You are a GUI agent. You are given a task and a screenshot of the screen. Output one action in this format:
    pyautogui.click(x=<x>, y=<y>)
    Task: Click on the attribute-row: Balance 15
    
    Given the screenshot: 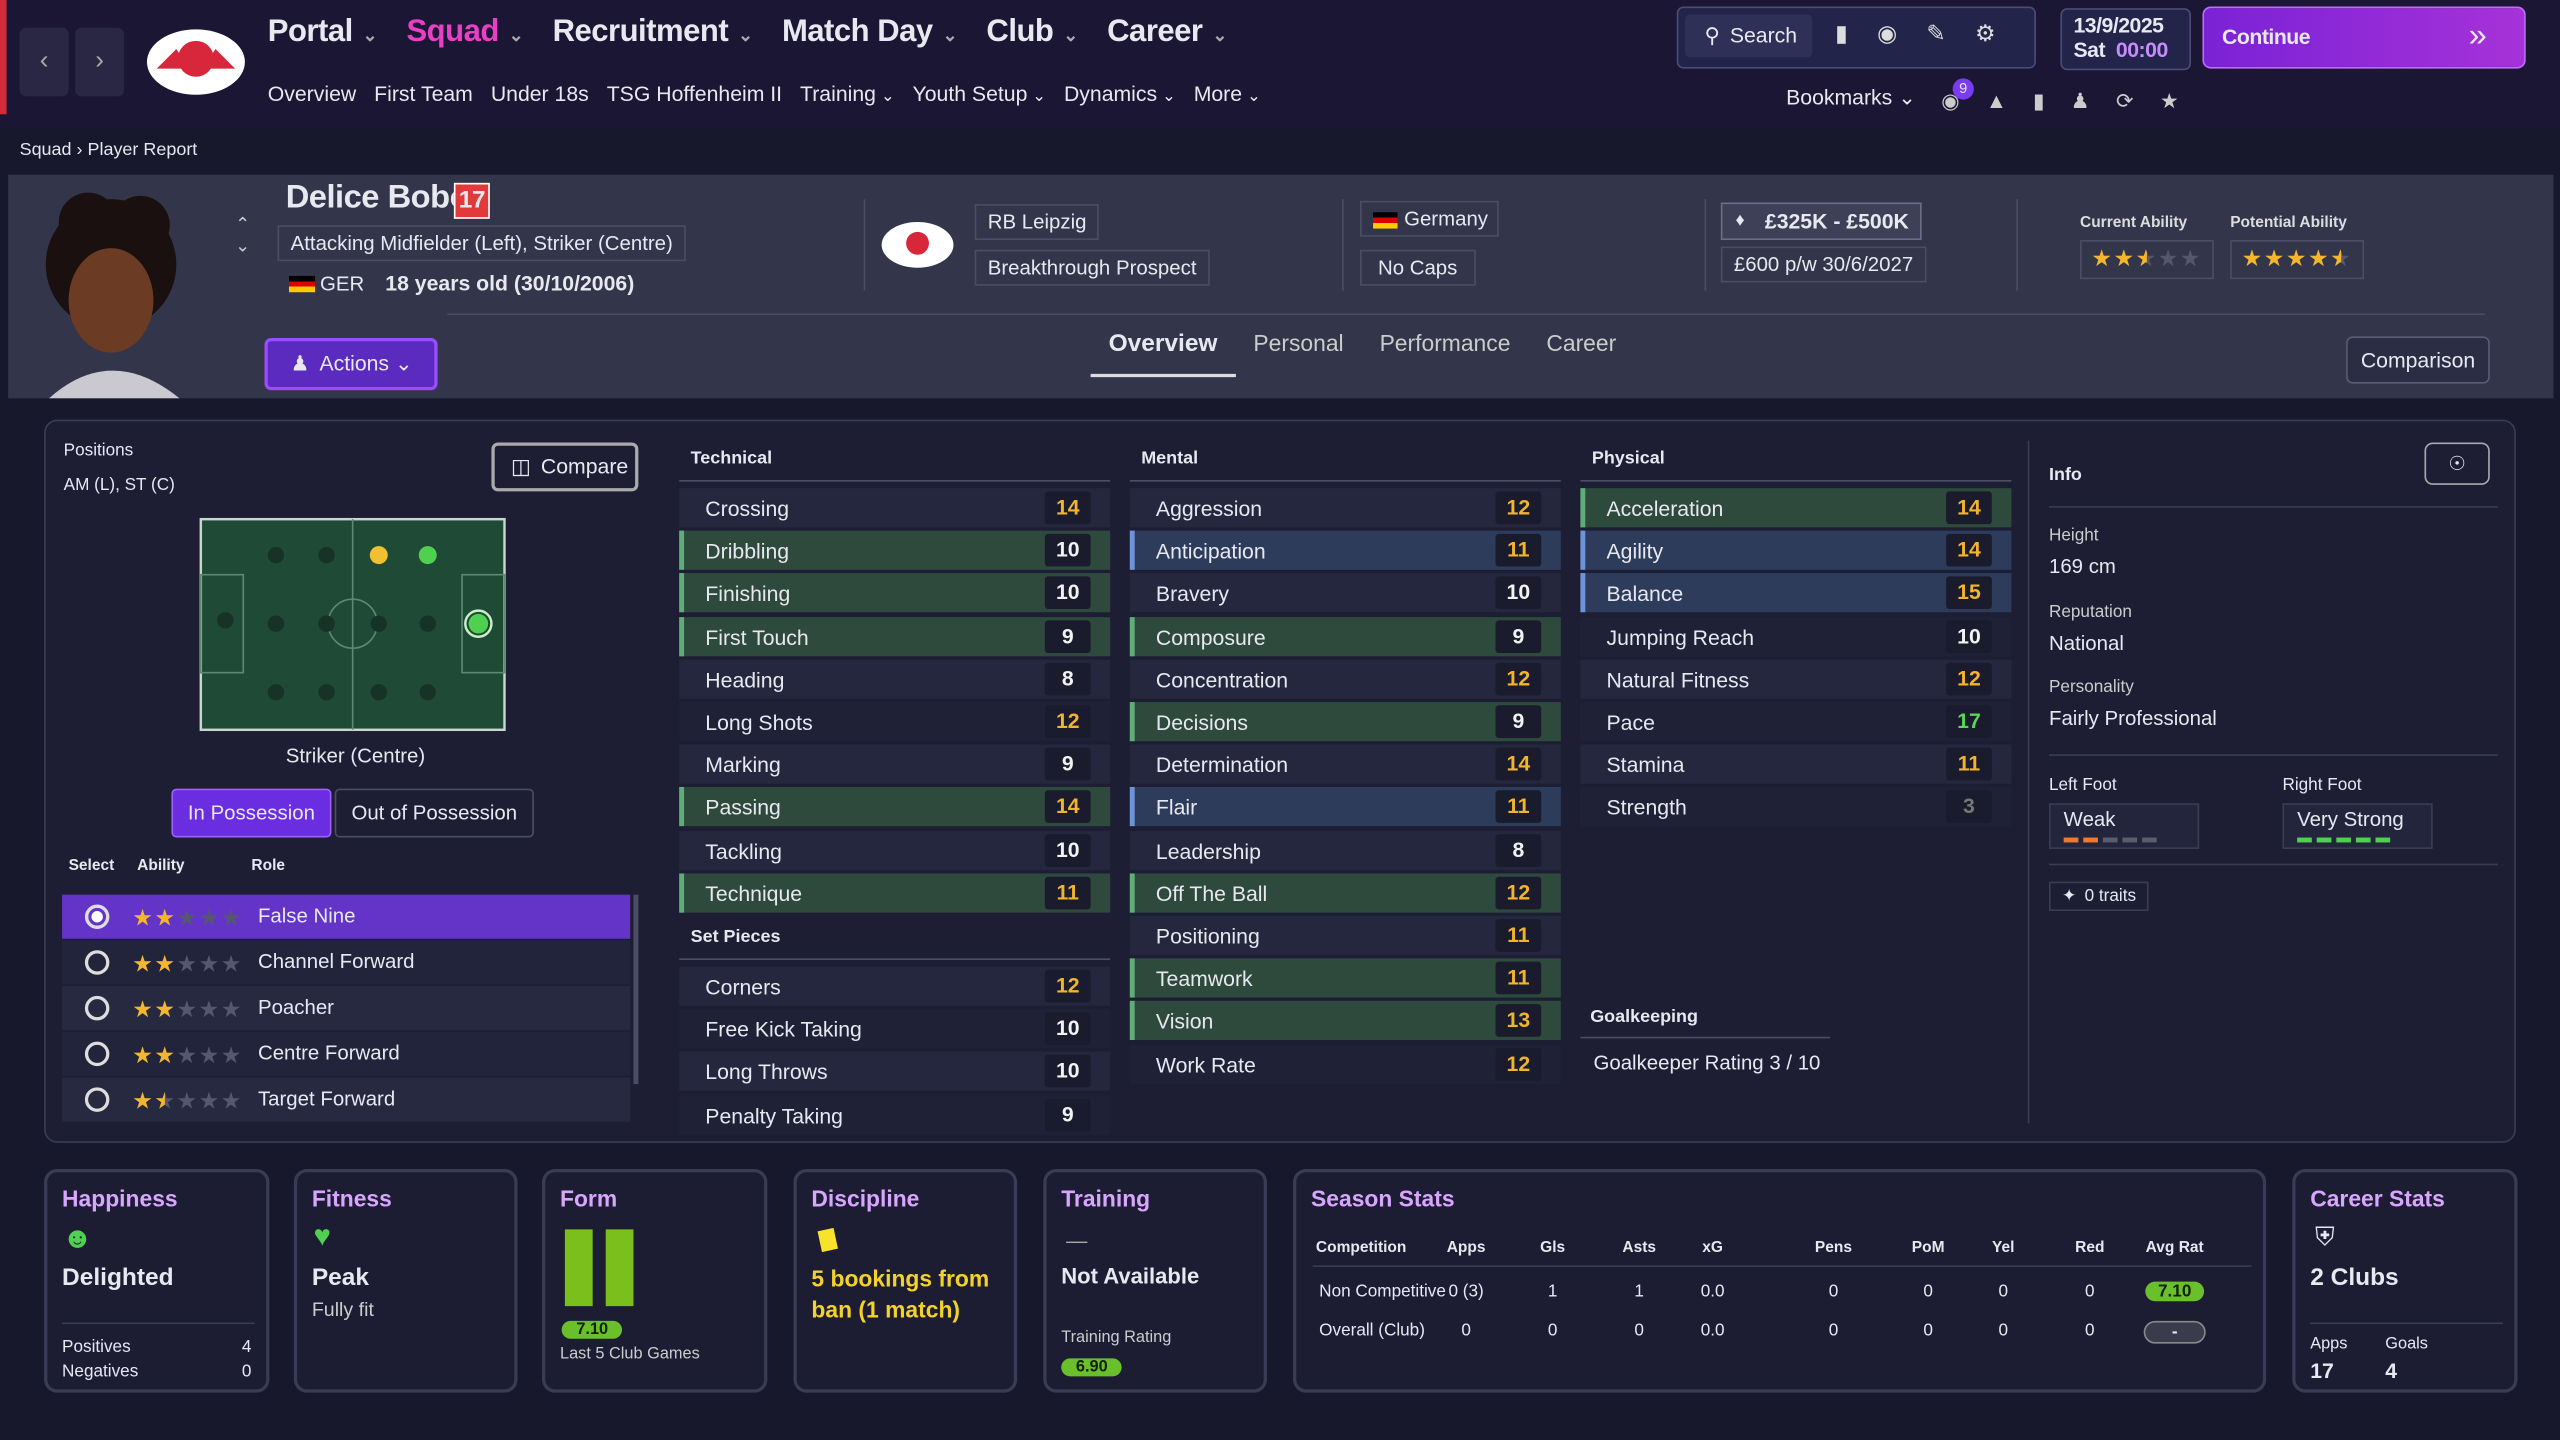 What is the action you would take?
    pyautogui.click(x=1796, y=593)
    